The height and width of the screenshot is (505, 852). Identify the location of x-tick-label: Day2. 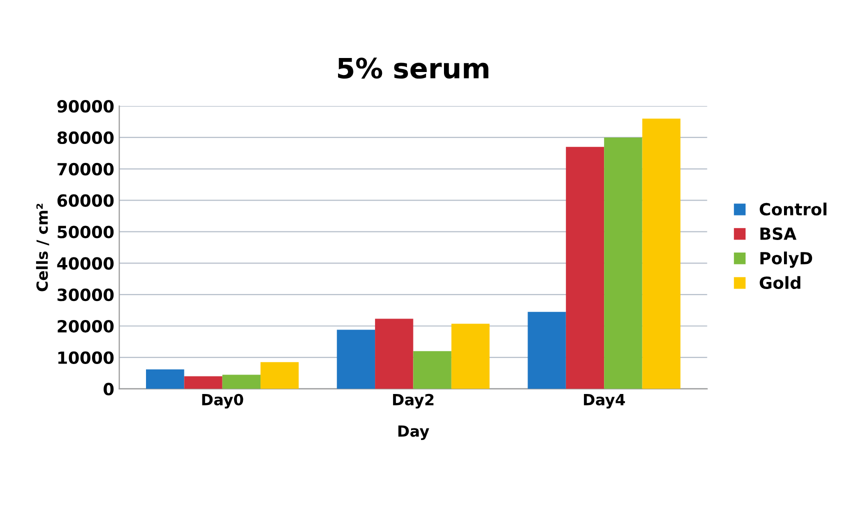
(413, 401).